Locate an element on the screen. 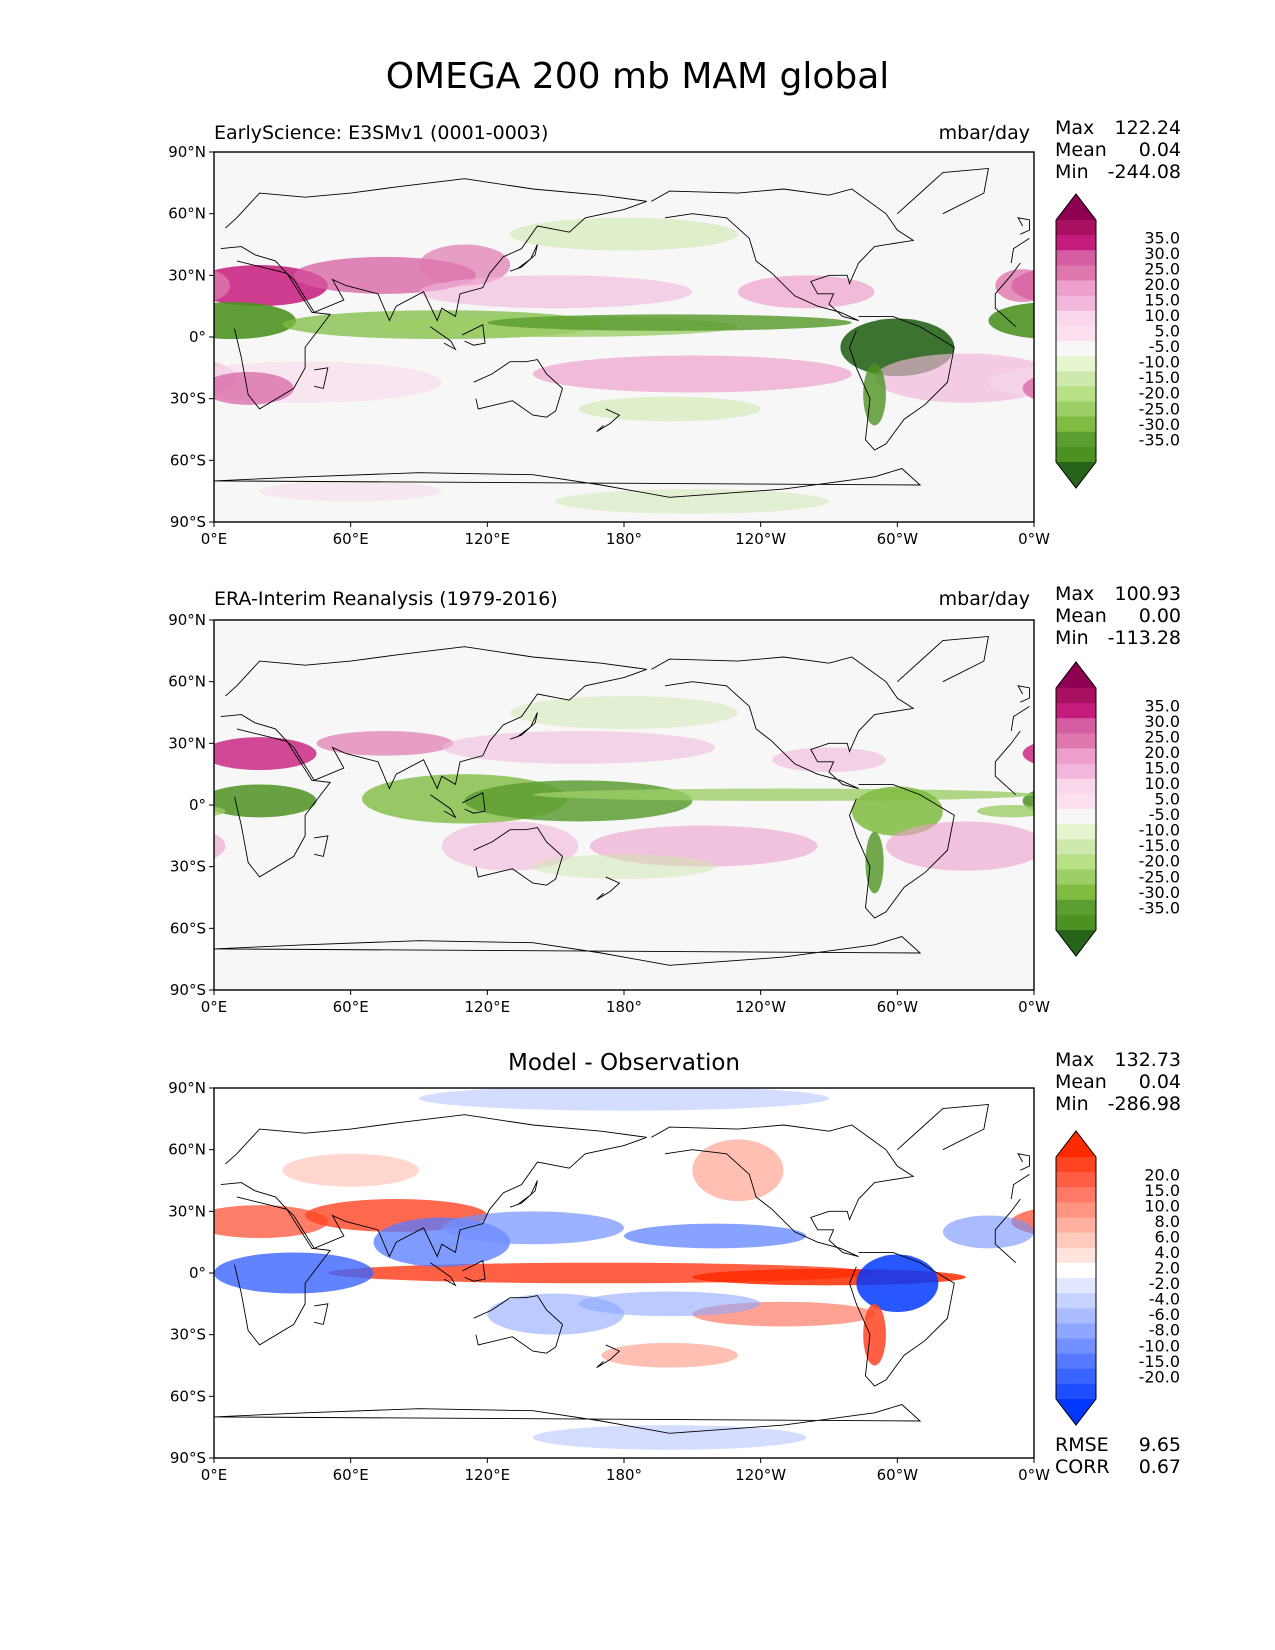 This screenshot has height=1650, width=1275. y-tick-label: 60°S is located at coordinates (188, 1396).